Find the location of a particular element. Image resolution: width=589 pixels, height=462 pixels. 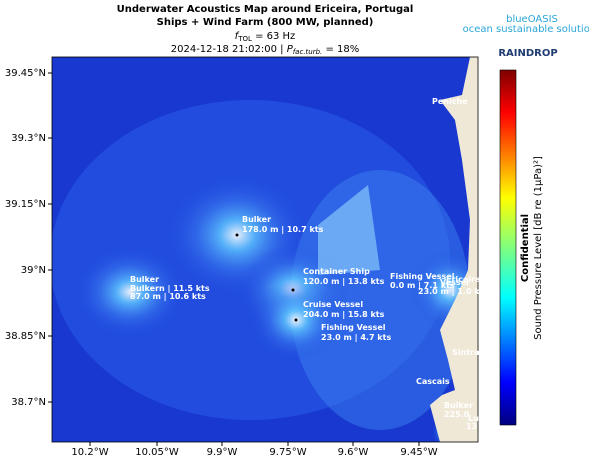

place-label: Ericeira is located at coordinates (463, 279).